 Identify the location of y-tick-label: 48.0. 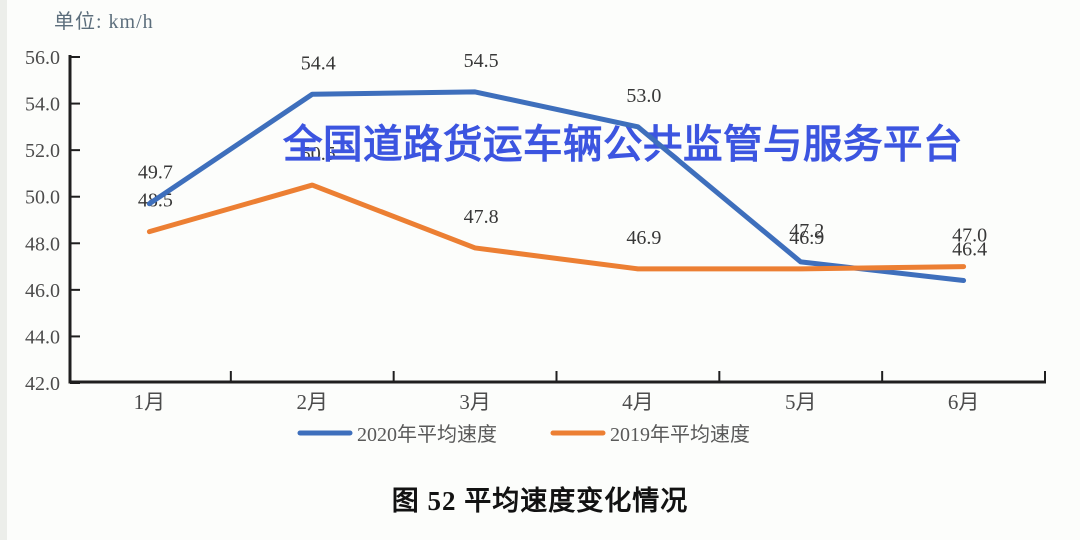
(42, 244).